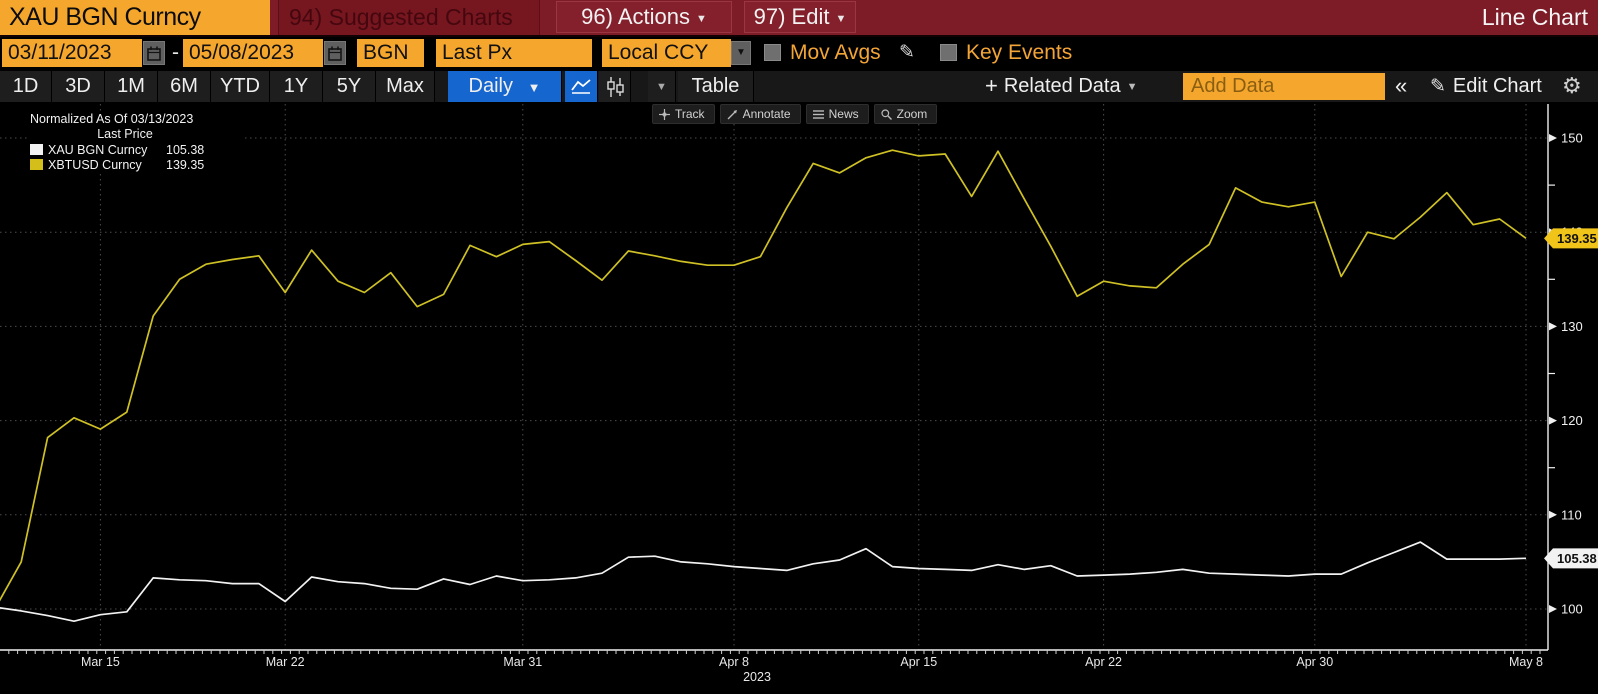  Describe the element at coordinates (112, 119) in the screenshot. I see `normalized-note: Normalized As Of 03/13/2023` at that location.